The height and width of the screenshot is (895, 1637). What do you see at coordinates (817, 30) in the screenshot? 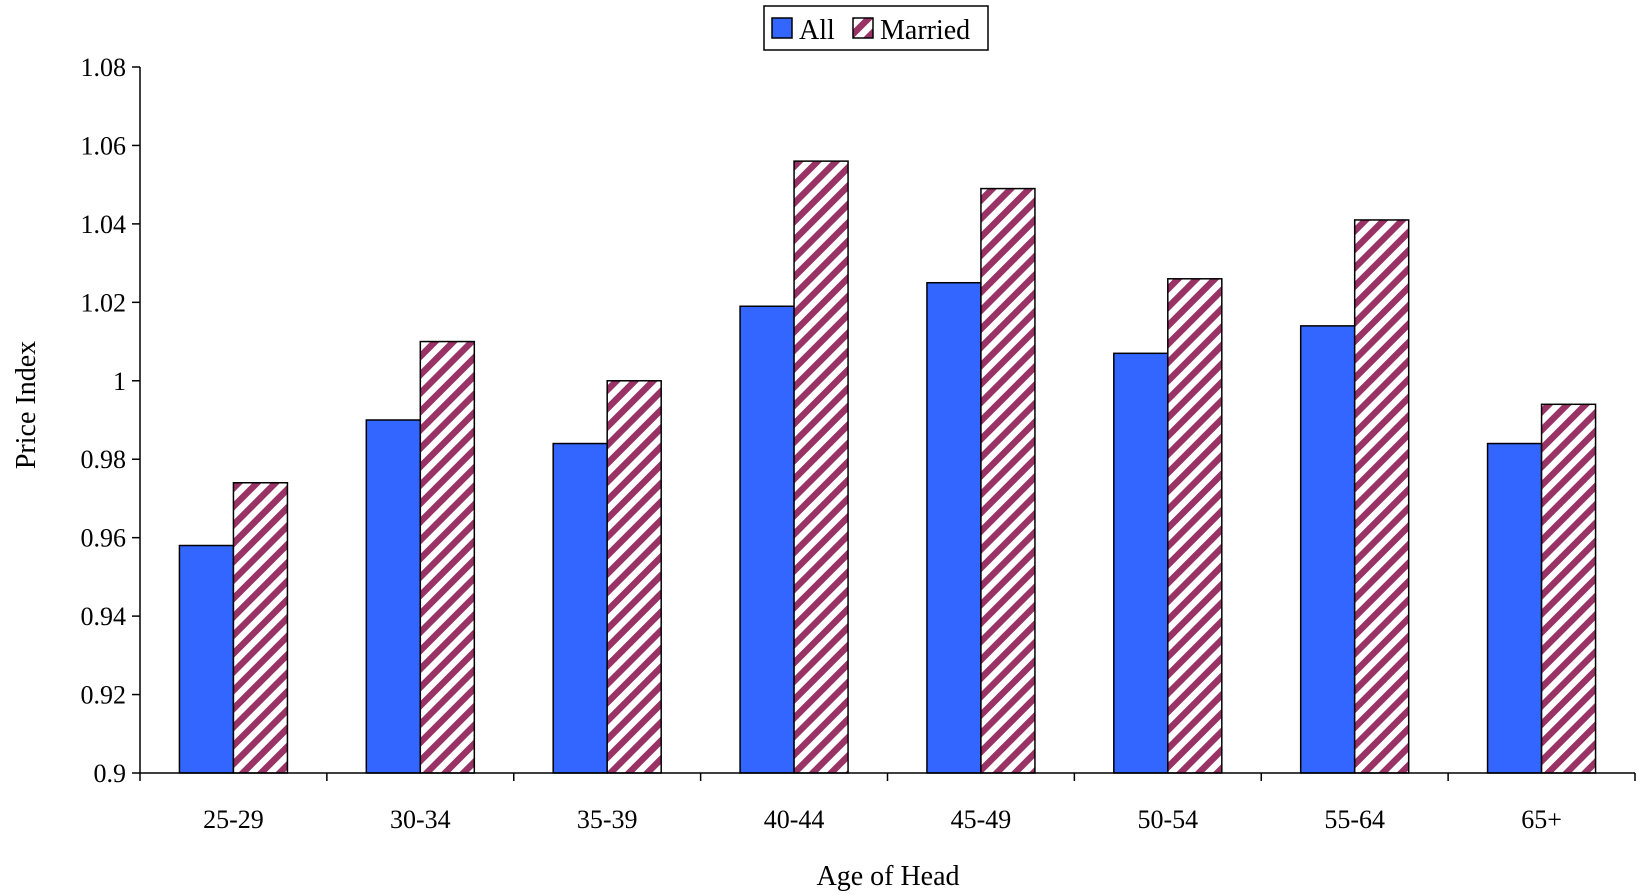
I see `legend-label-all: All` at bounding box center [817, 30].